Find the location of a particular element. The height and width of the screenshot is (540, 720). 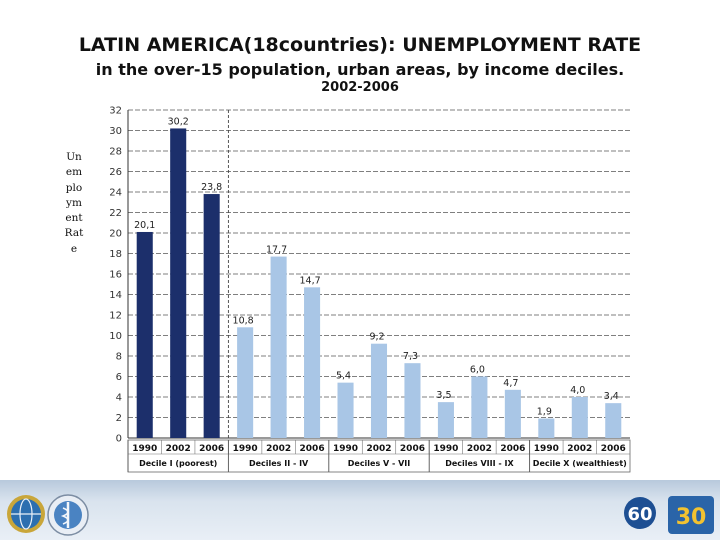

data-label: 30,2 is located at coordinates (178, 121).